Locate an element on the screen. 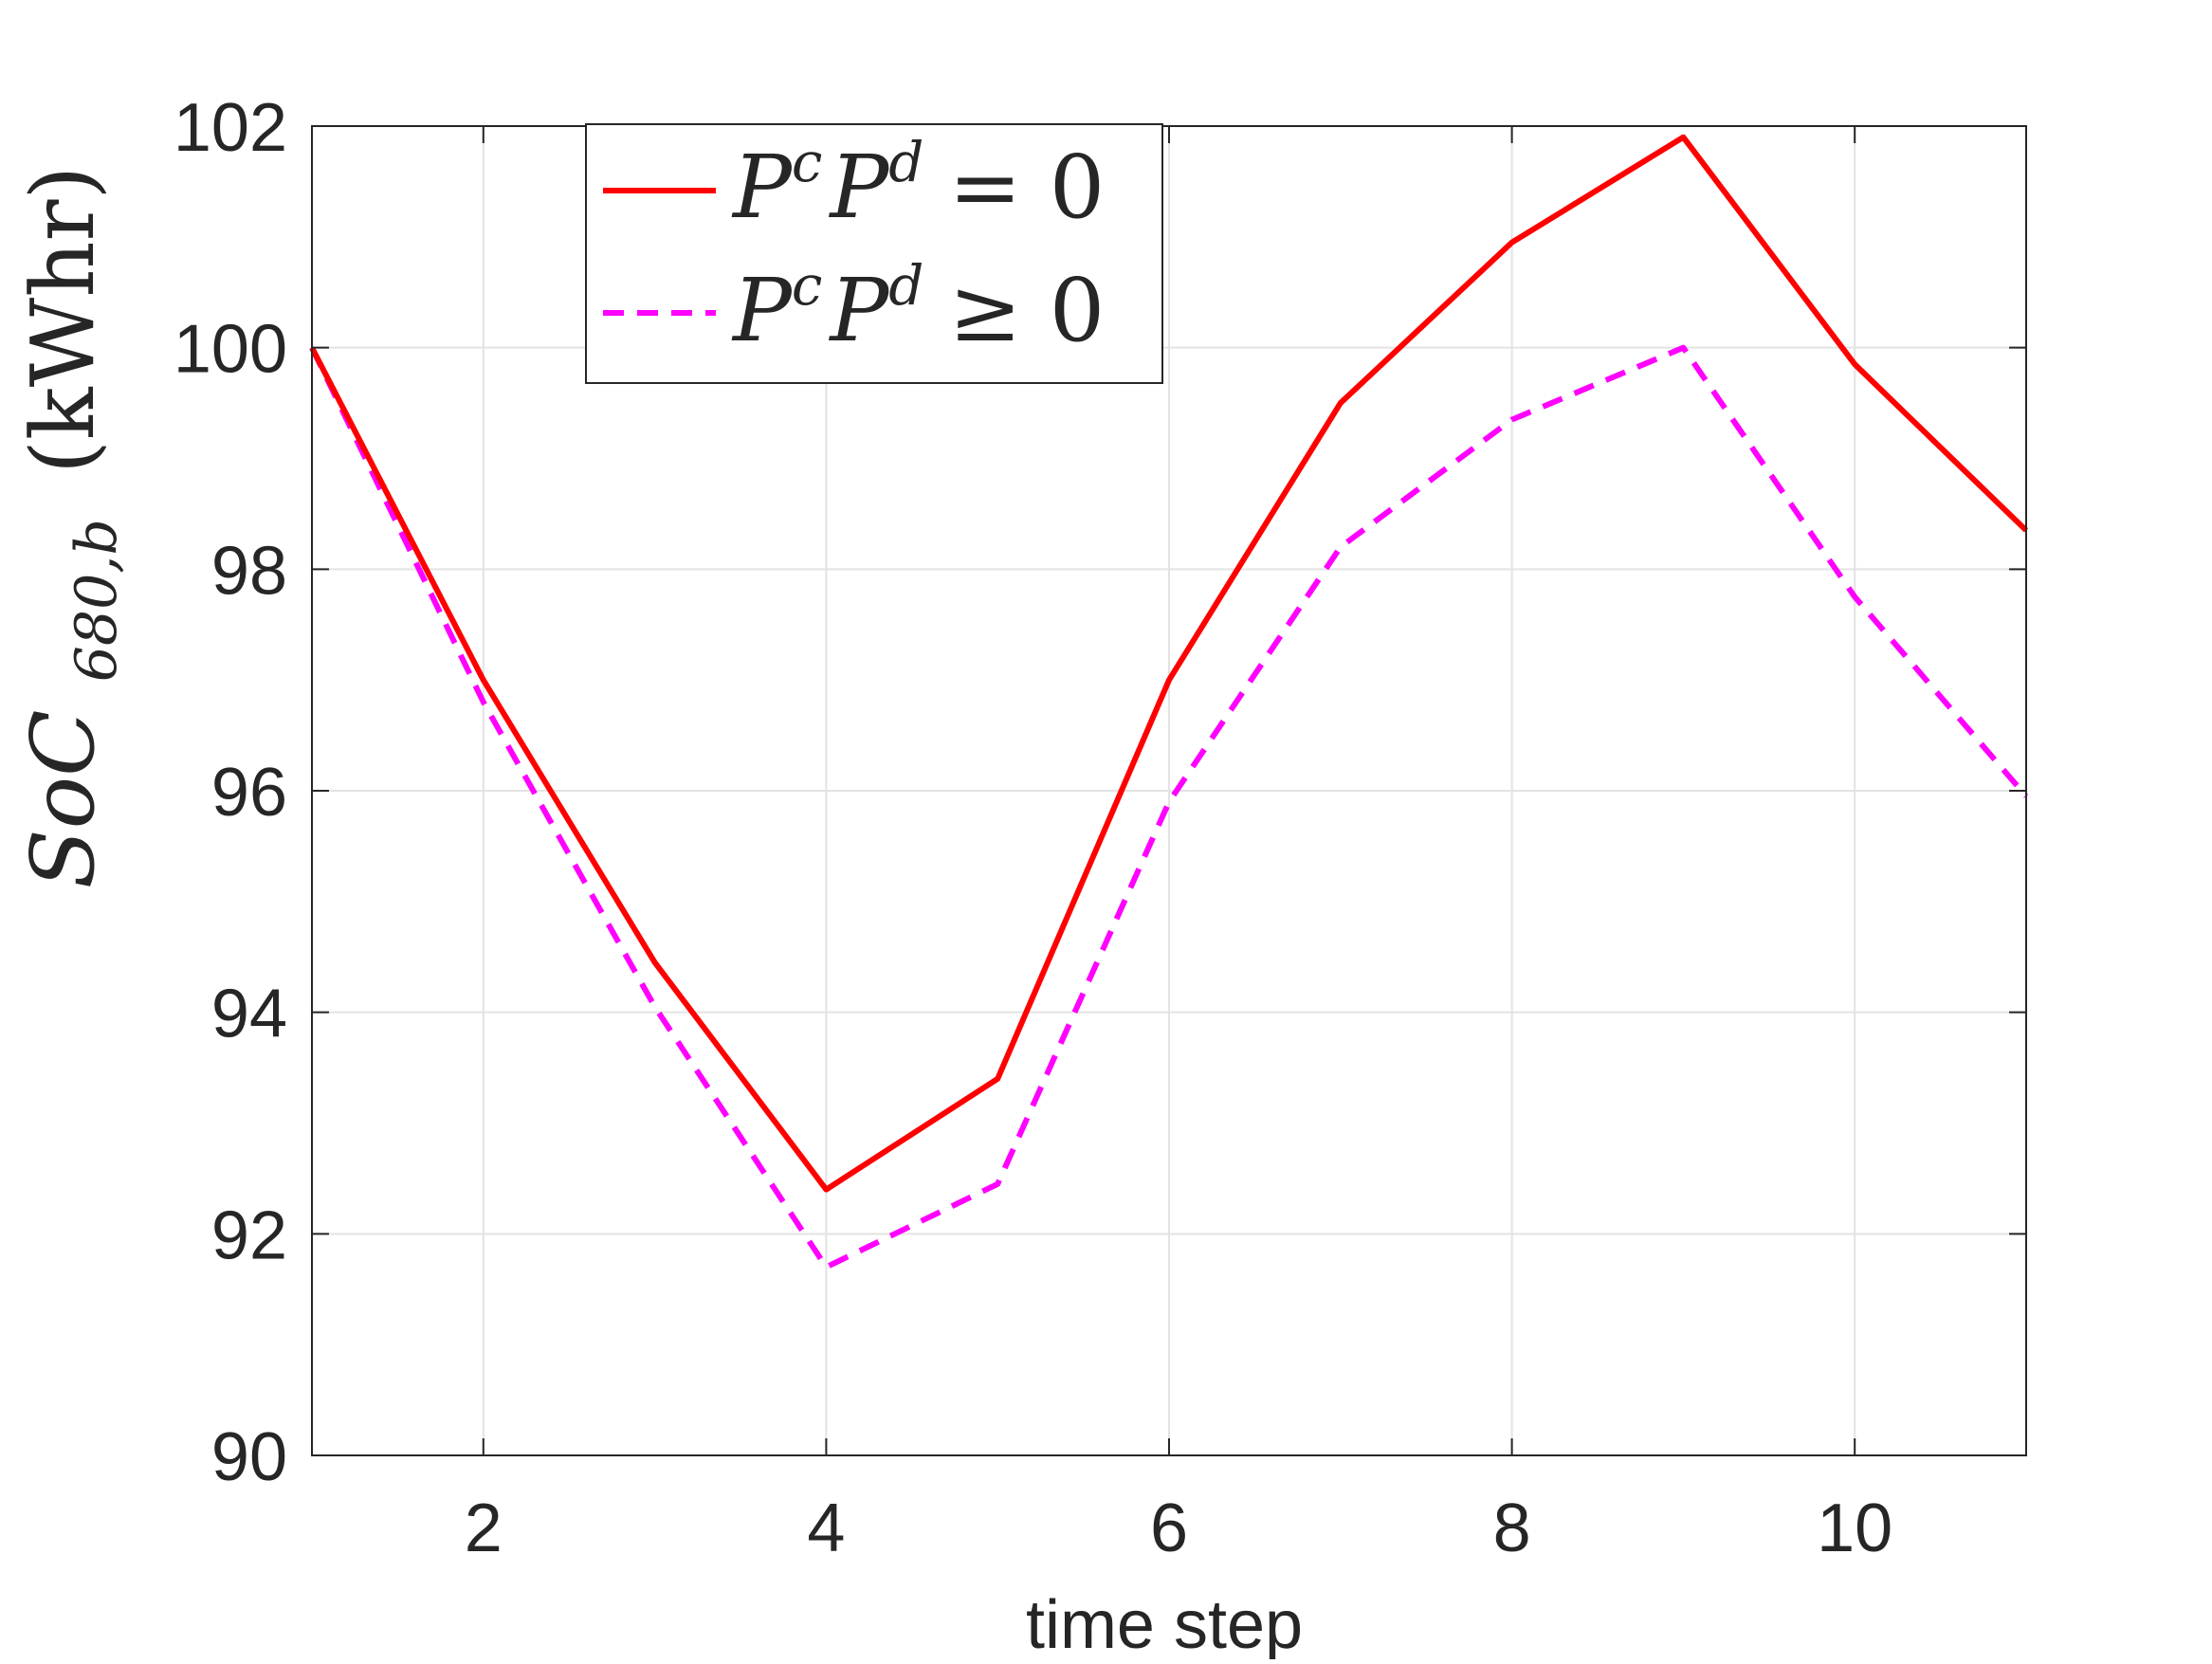  x-tick-label: 8 is located at coordinates (1512, 1528).